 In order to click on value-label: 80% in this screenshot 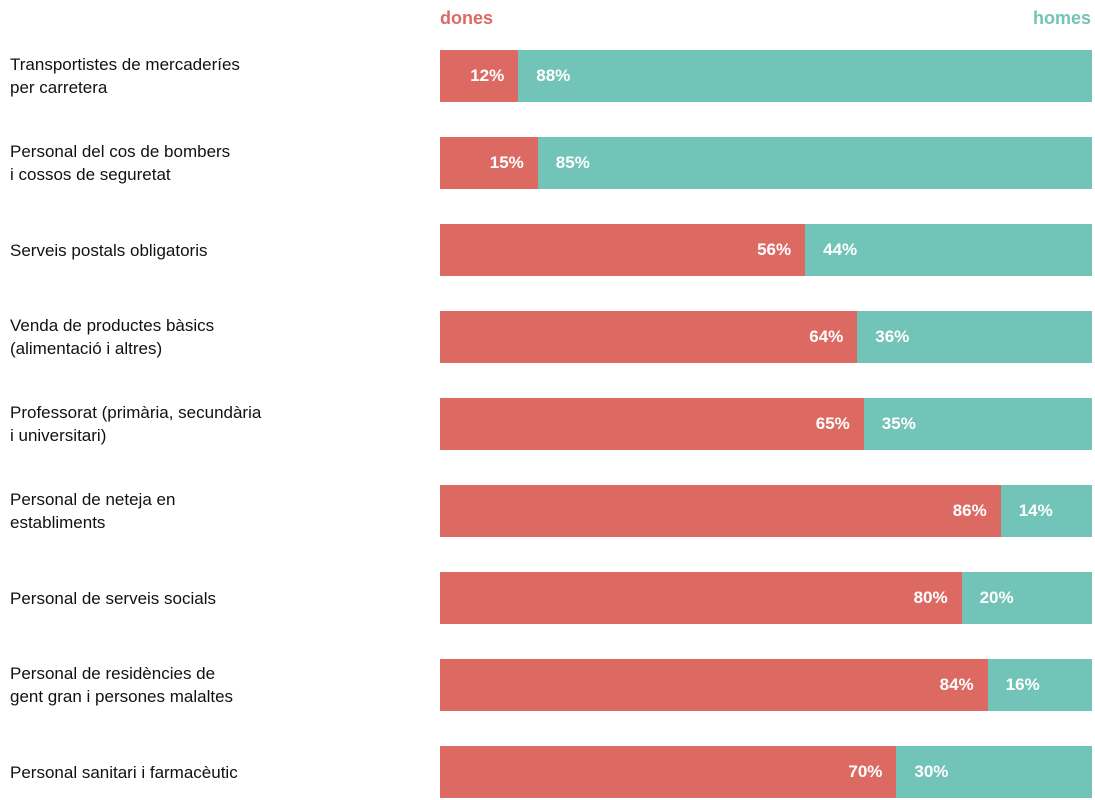, I will do `click(930, 597)`.